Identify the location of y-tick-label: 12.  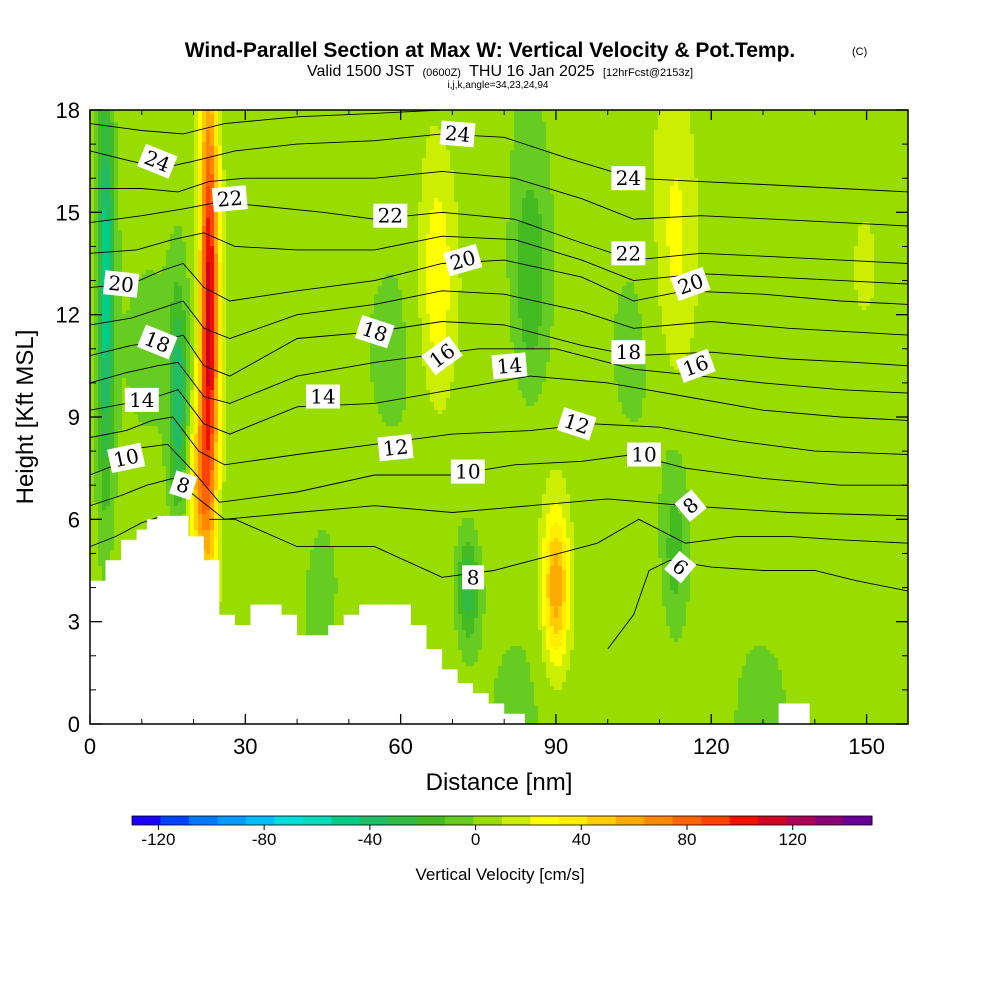
(68, 315).